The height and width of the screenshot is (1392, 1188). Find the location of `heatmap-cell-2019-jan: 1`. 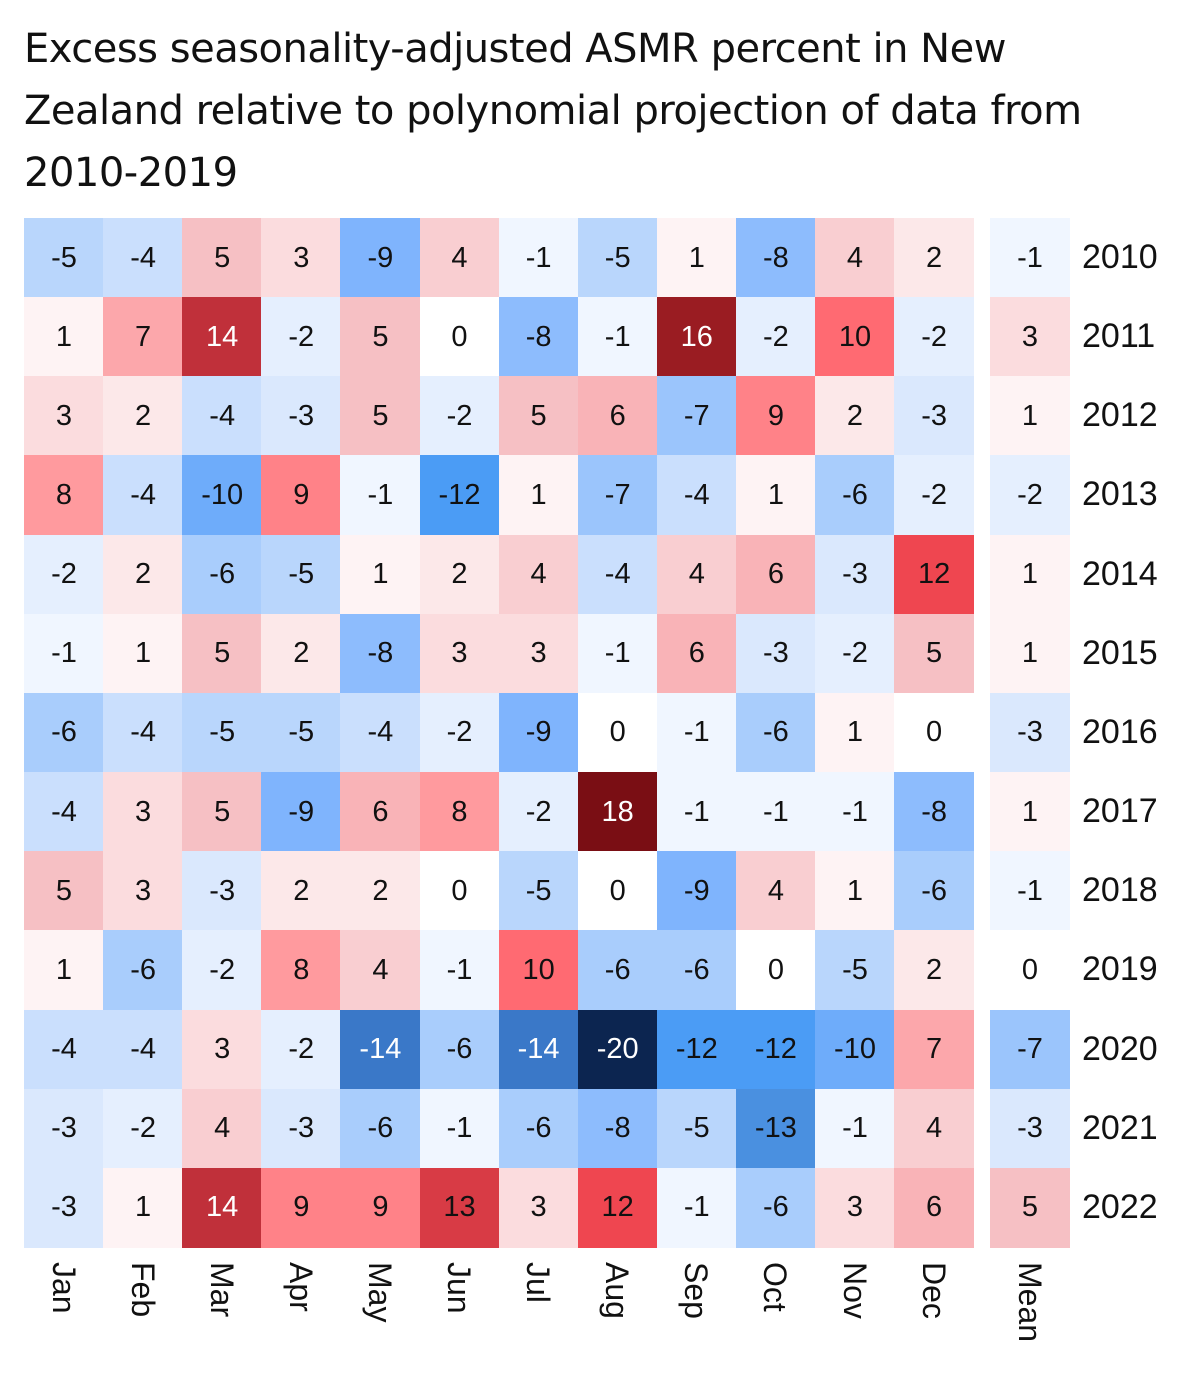

heatmap-cell-2019-jan: 1 is located at coordinates (64, 970).